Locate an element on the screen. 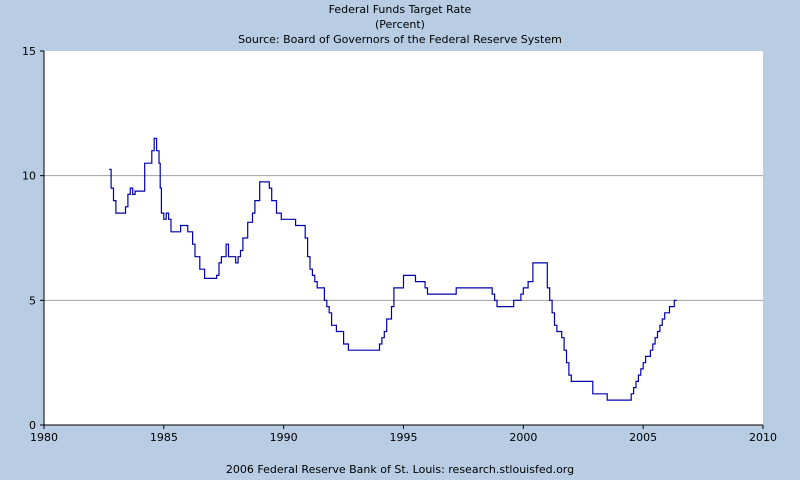  y-tick-label: 15 is located at coordinates (29, 51).